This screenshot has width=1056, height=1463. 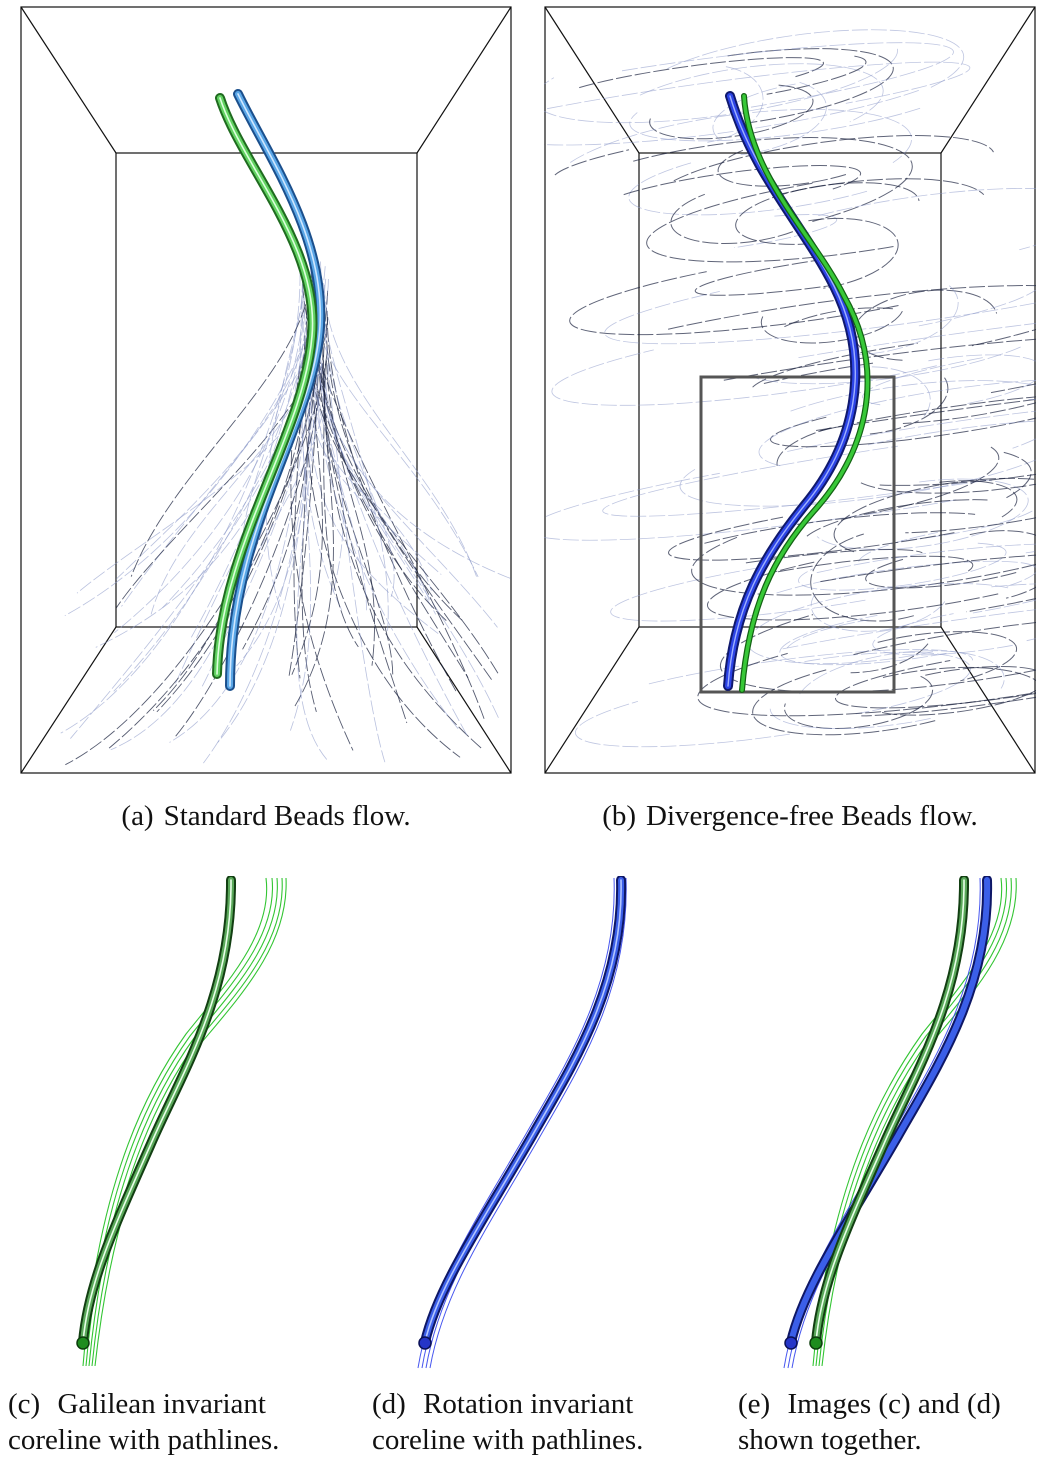 I want to click on caption-tag: (c), so click(x=24, y=1404).